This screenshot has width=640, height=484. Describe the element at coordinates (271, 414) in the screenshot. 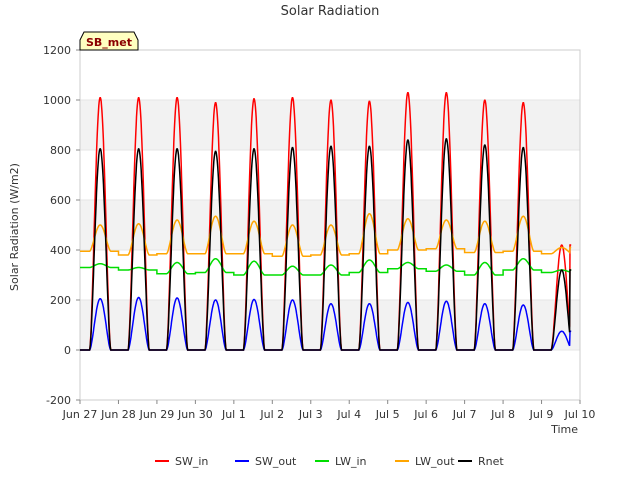

I see `x-tick-label: Jul 2` at that location.